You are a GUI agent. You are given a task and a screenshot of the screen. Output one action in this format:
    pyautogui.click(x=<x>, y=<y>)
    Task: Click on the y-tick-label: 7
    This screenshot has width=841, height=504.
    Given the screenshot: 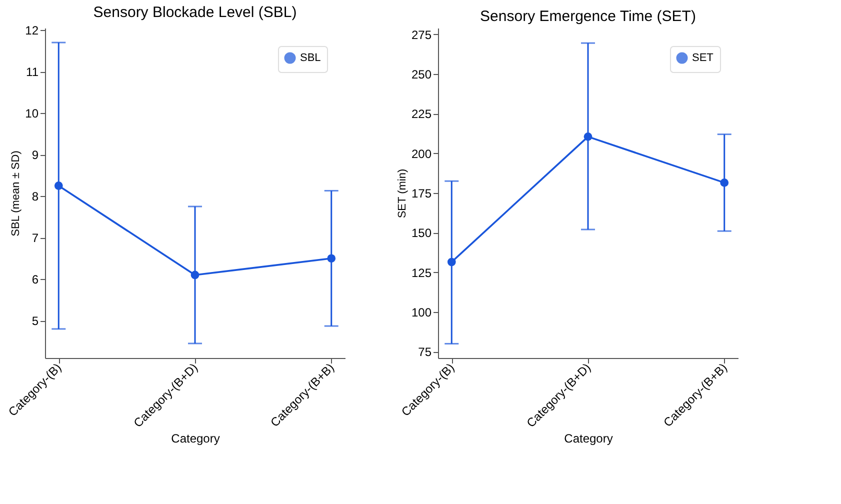 What is the action you would take?
    pyautogui.click(x=35, y=238)
    